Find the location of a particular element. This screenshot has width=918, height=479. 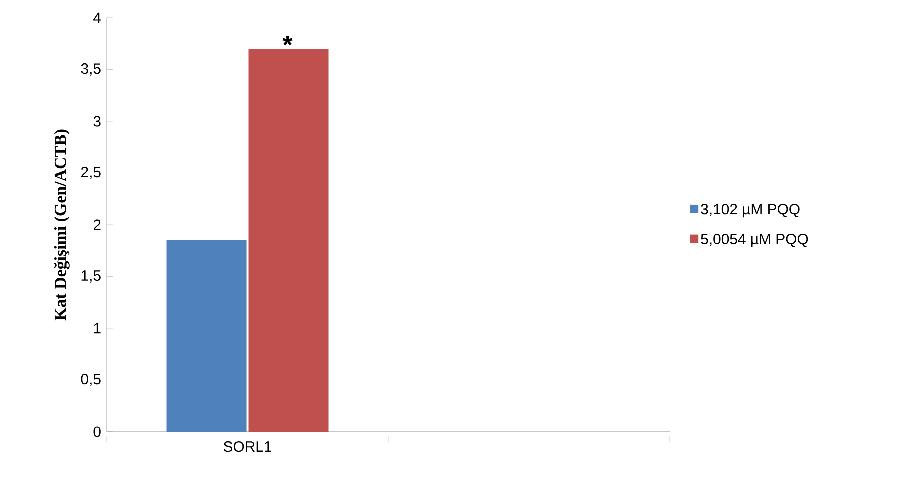

y-tick-label: 0 is located at coordinates (97, 432).